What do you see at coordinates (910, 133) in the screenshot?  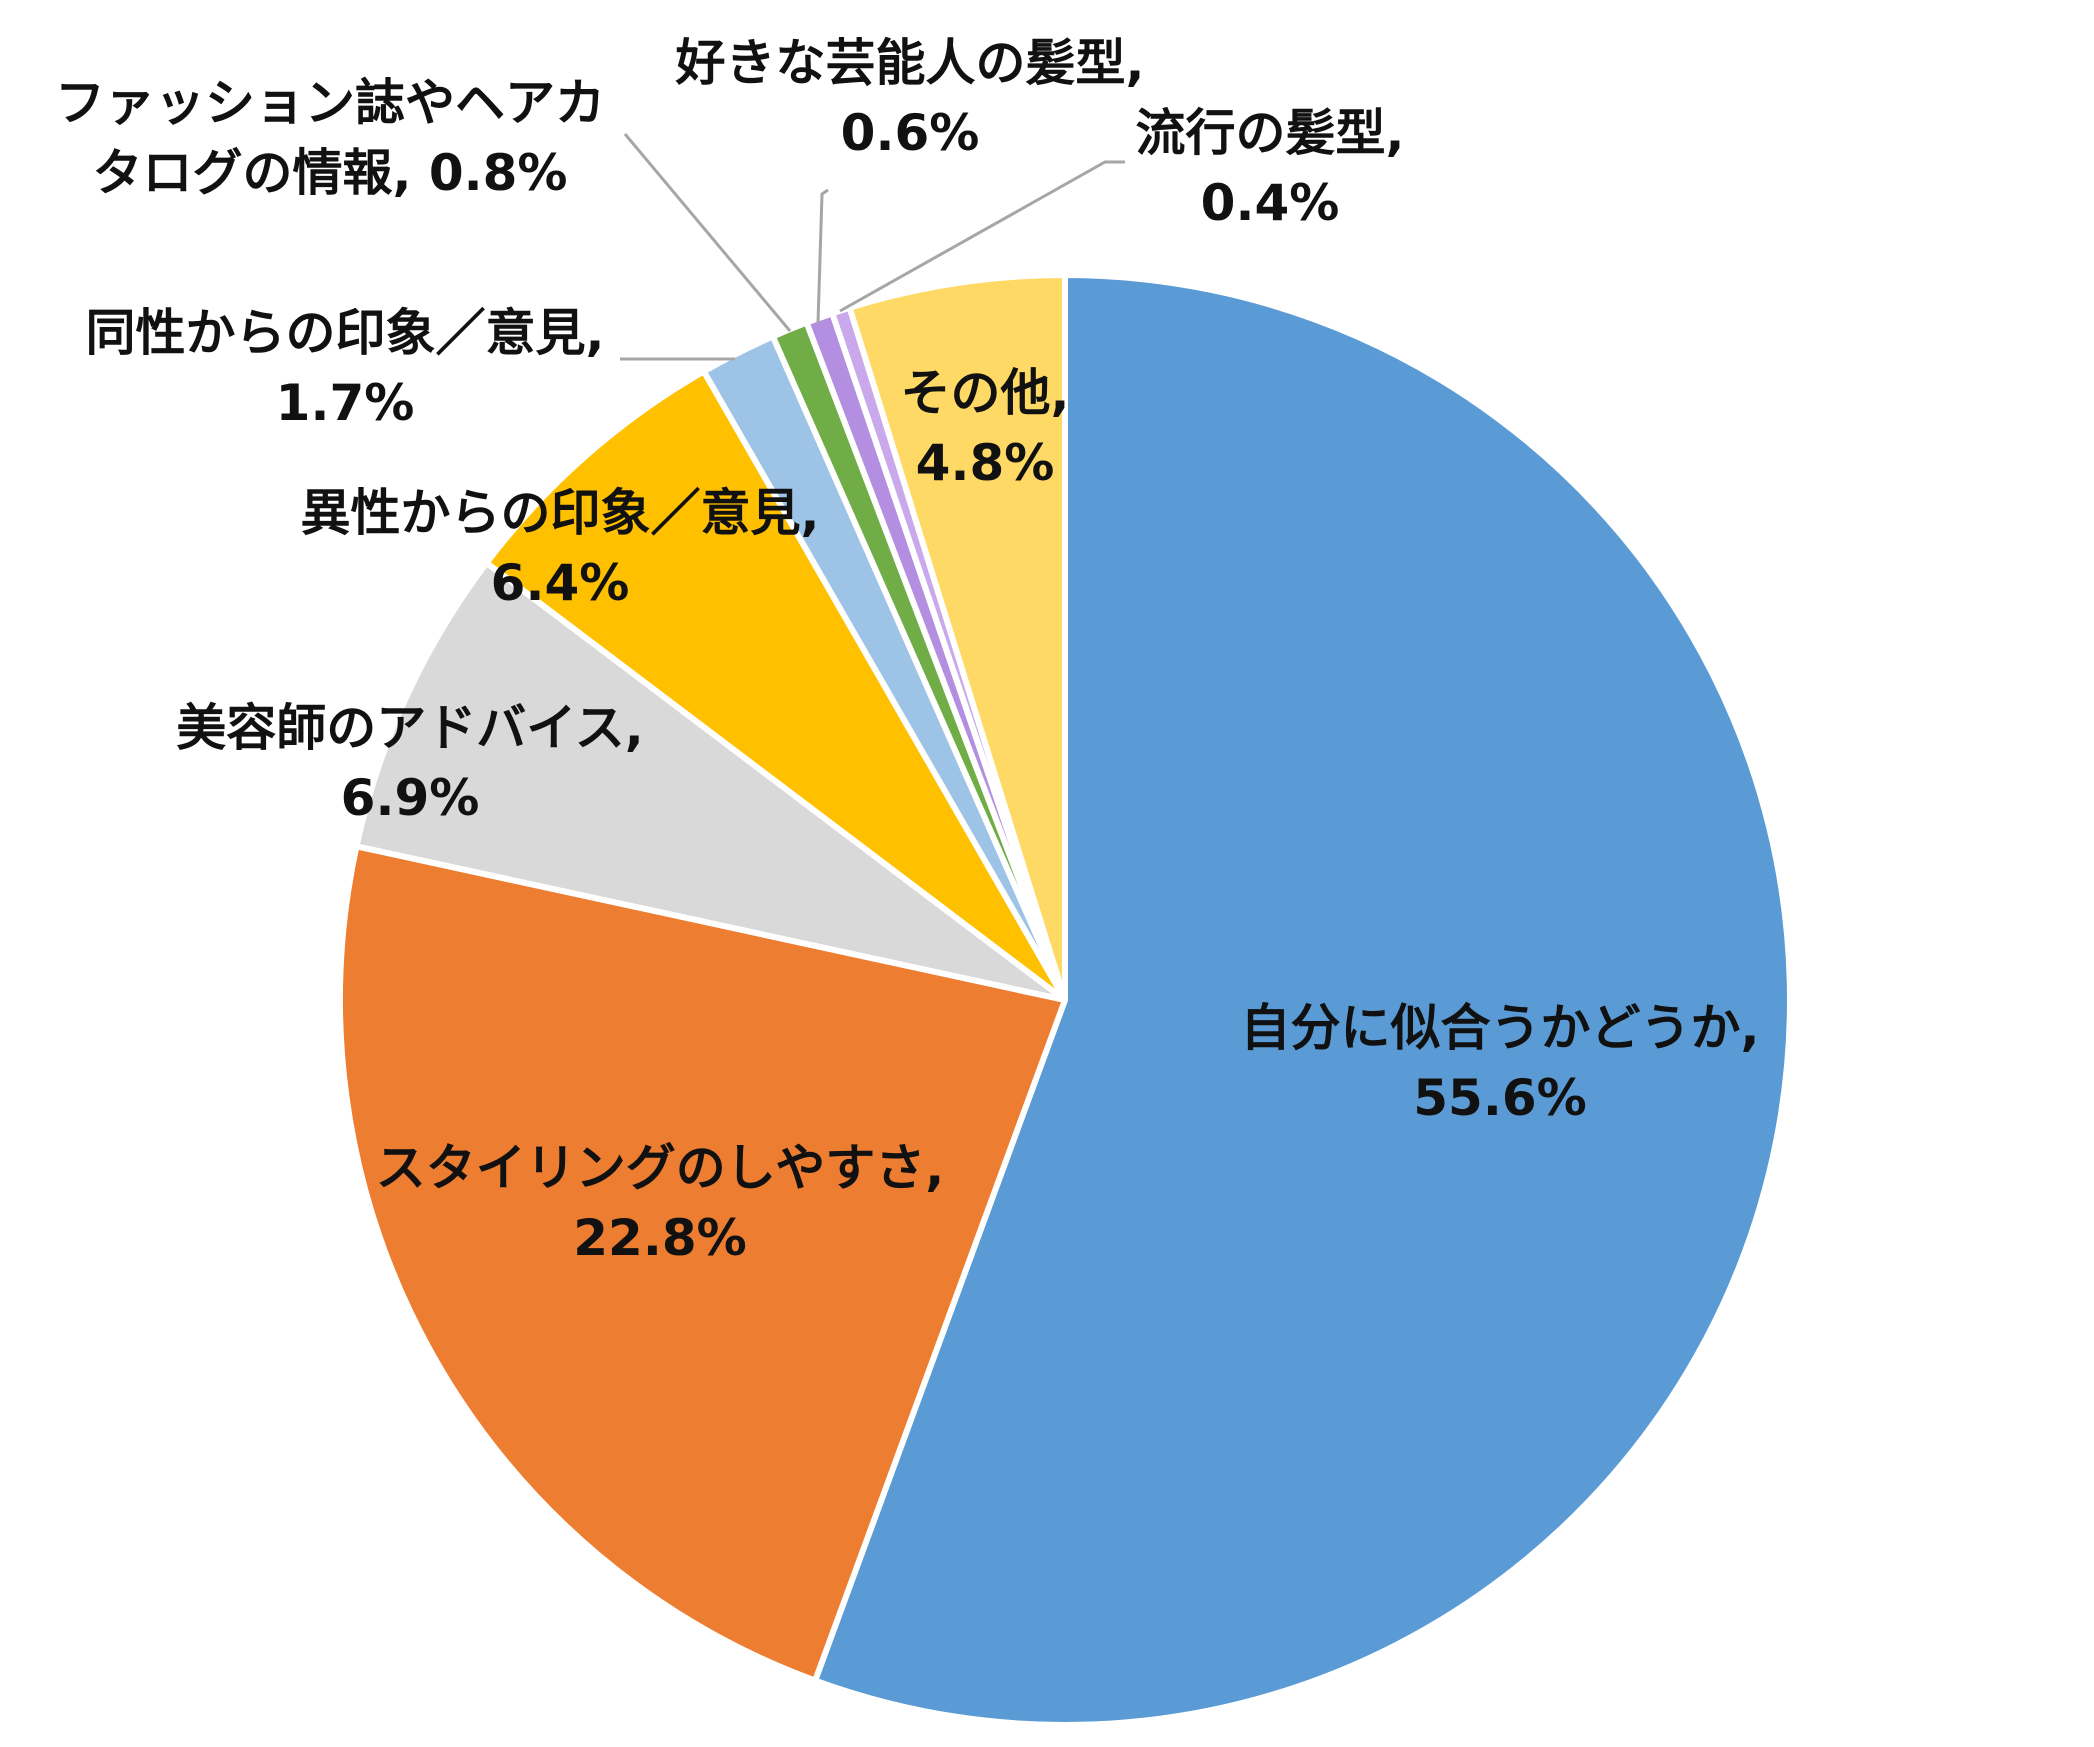 I see `data-label-line: 0.6%` at bounding box center [910, 133].